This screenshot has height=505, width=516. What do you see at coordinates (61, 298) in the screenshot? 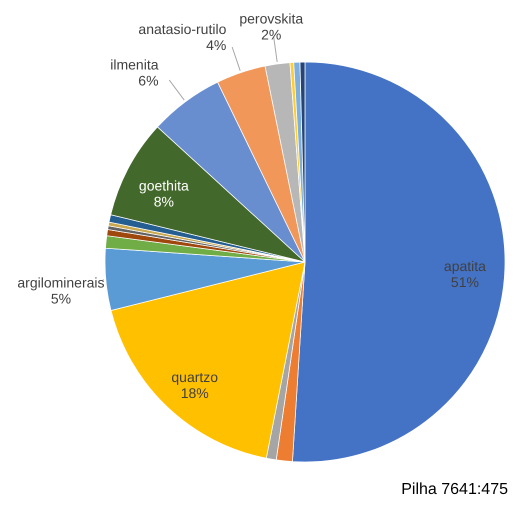
I see `data-label: 5%` at bounding box center [61, 298].